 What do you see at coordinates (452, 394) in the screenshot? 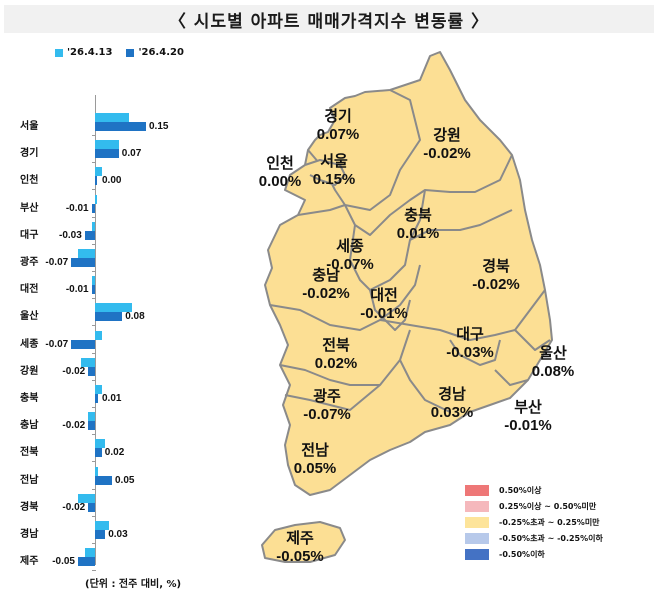
I see `region-name: 경남` at bounding box center [452, 394].